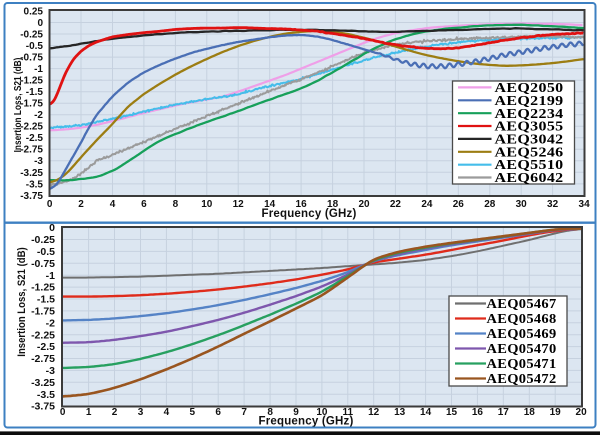 The height and width of the screenshot is (435, 600). Describe the element at coordinates (296, 412) in the screenshot. I see `svg-text: 9` at that location.